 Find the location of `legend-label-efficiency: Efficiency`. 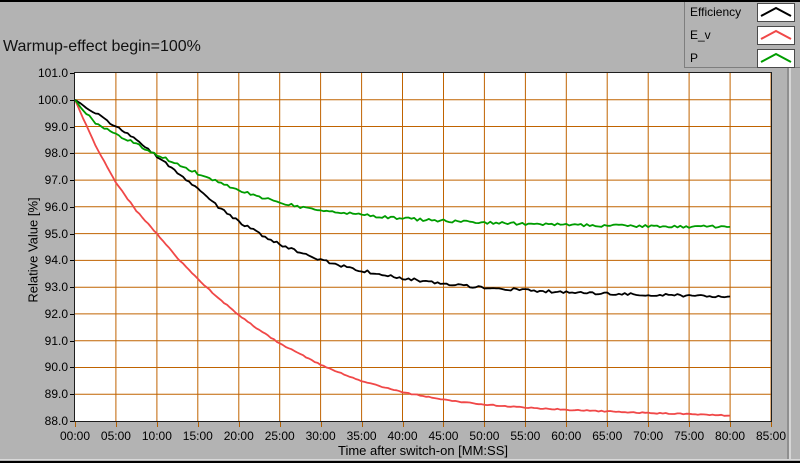

legend-label-efficiency: Efficiency is located at coordinates (716, 12).